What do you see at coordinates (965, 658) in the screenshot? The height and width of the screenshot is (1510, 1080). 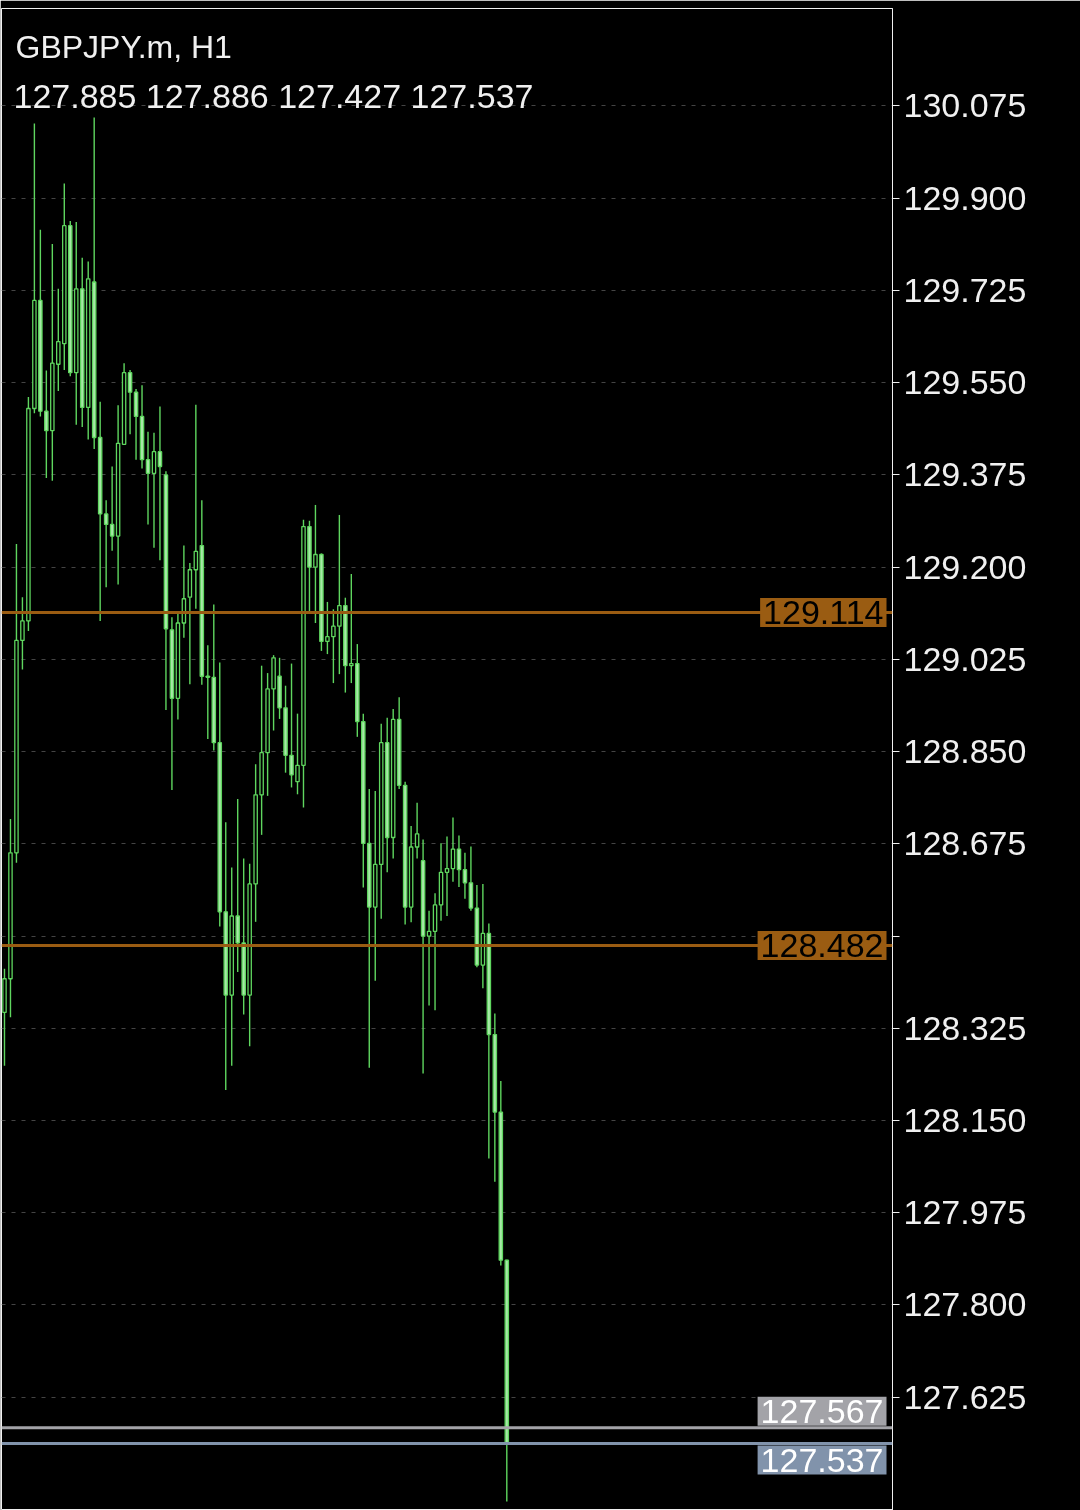 I see `y-tick-label: 129.025` at bounding box center [965, 658].